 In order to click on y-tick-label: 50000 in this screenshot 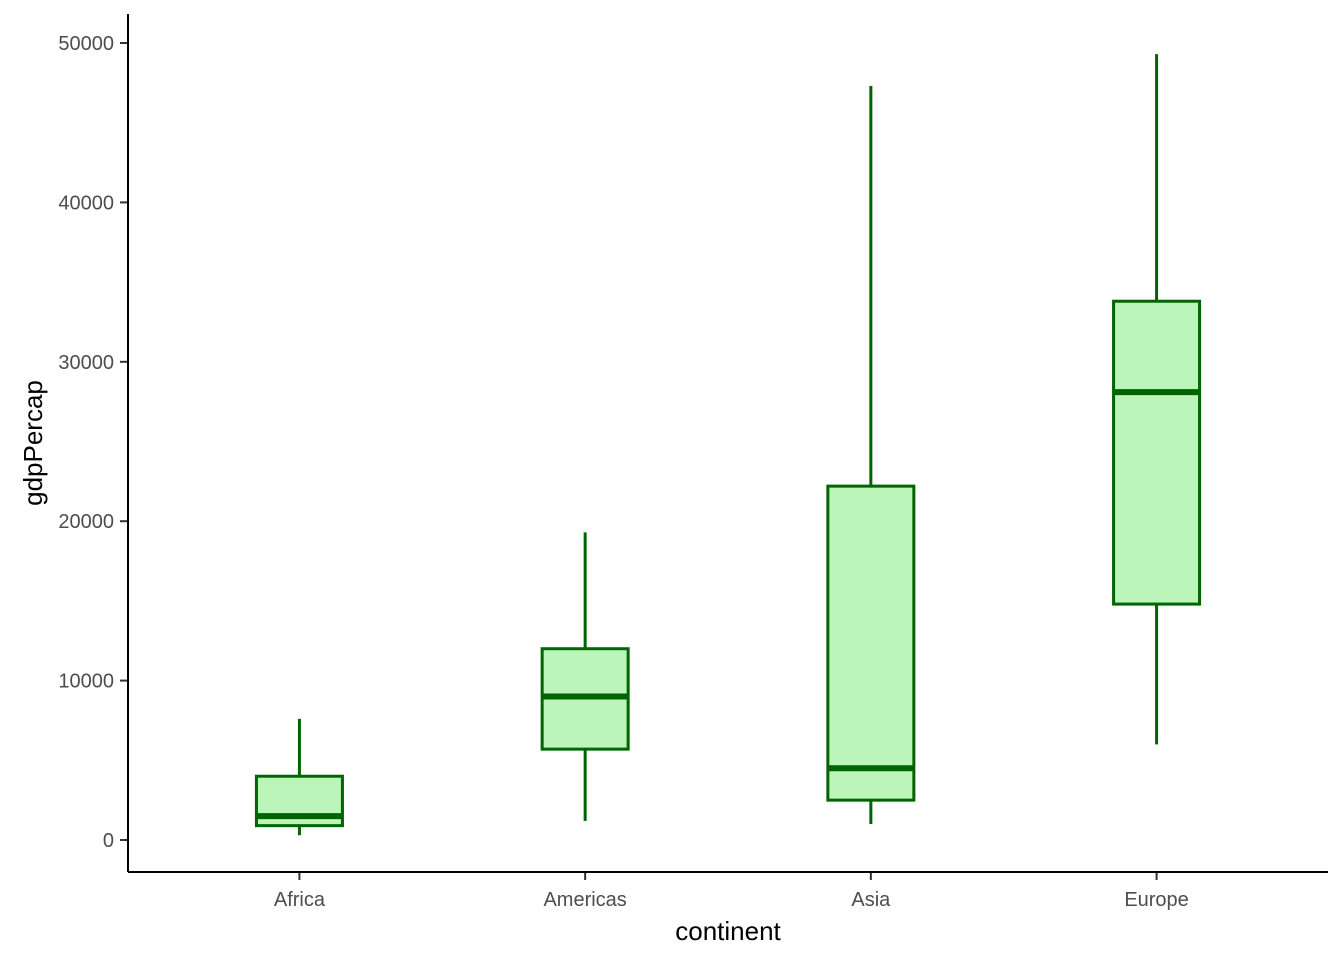, I will do `click(86, 44)`.